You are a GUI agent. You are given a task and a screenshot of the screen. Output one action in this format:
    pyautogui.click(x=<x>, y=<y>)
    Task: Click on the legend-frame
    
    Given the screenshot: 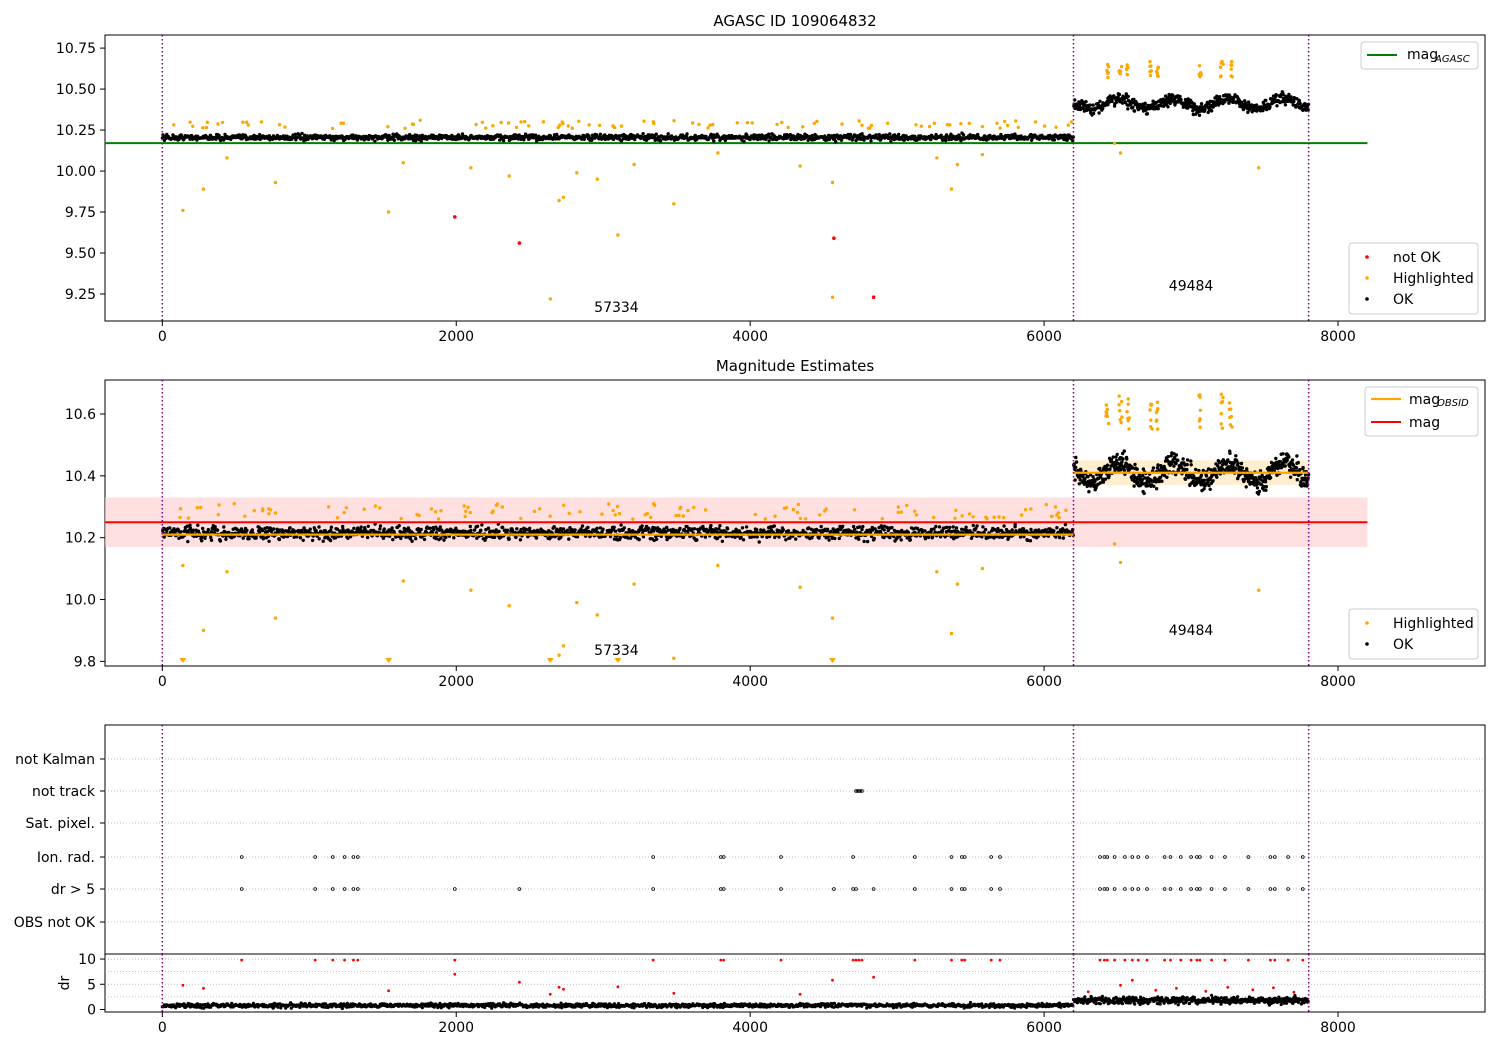 What is the action you would take?
    pyautogui.click(x=1413, y=278)
    